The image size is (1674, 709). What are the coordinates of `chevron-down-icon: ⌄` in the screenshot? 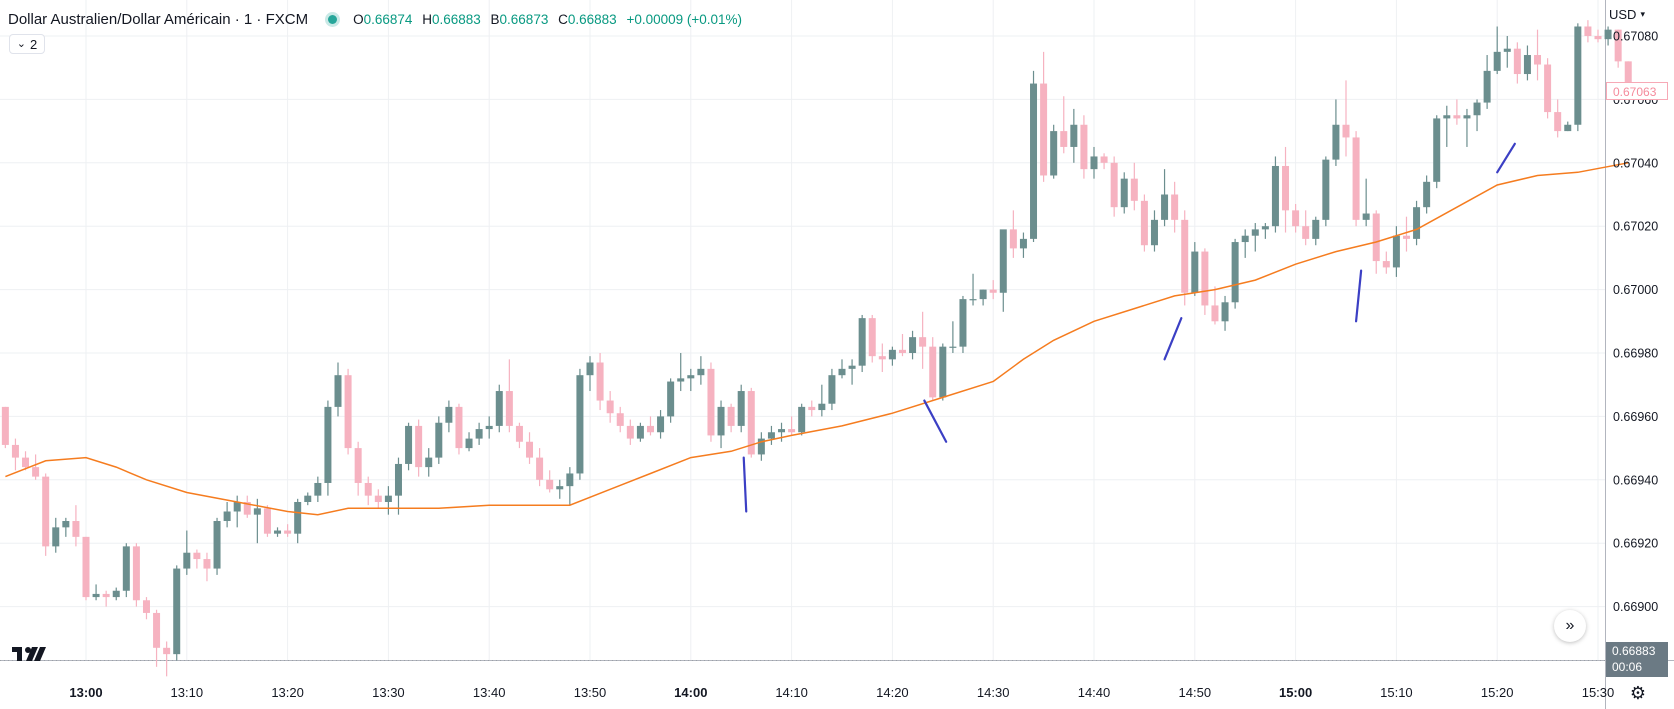 It's located at (21, 43).